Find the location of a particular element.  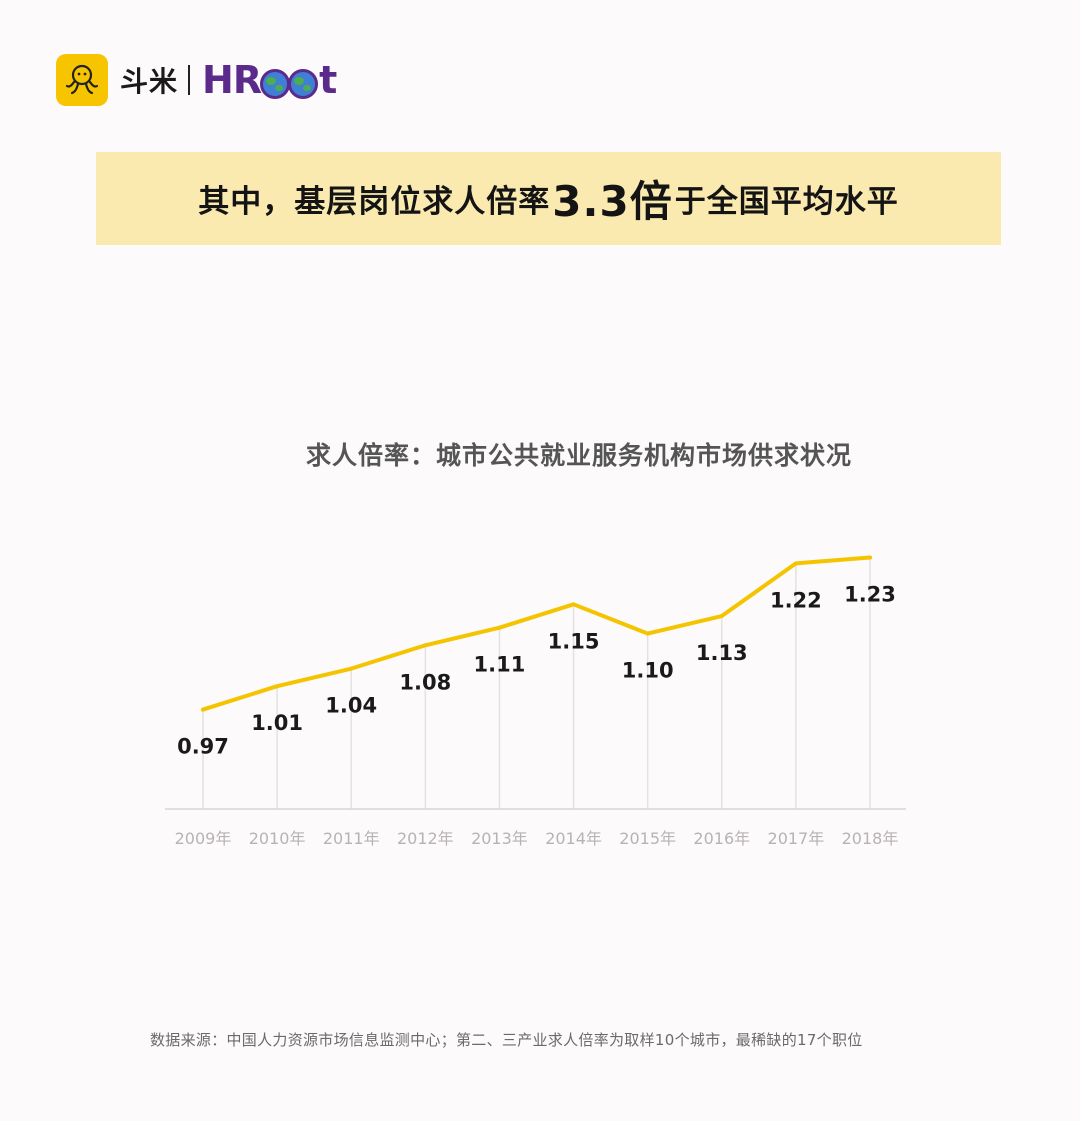

headline-banner: 其中，基层岗位求人倍率 3.3倍 于全国平均水平 is located at coordinates (548, 198).